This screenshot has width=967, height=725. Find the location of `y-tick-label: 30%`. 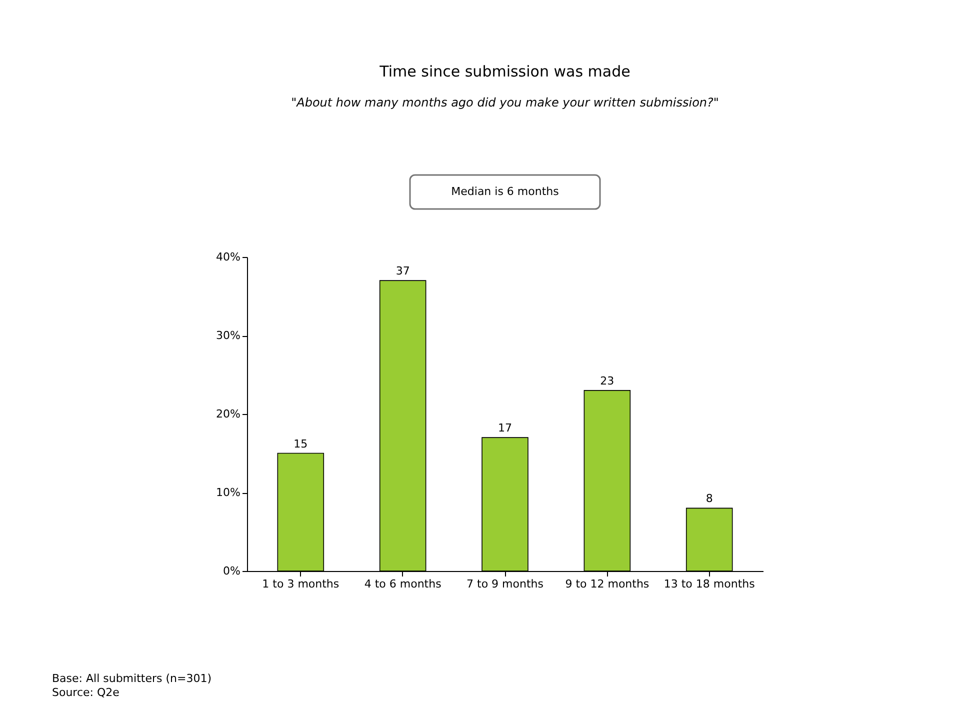

y-tick-label: 30% is located at coordinates (228, 335).